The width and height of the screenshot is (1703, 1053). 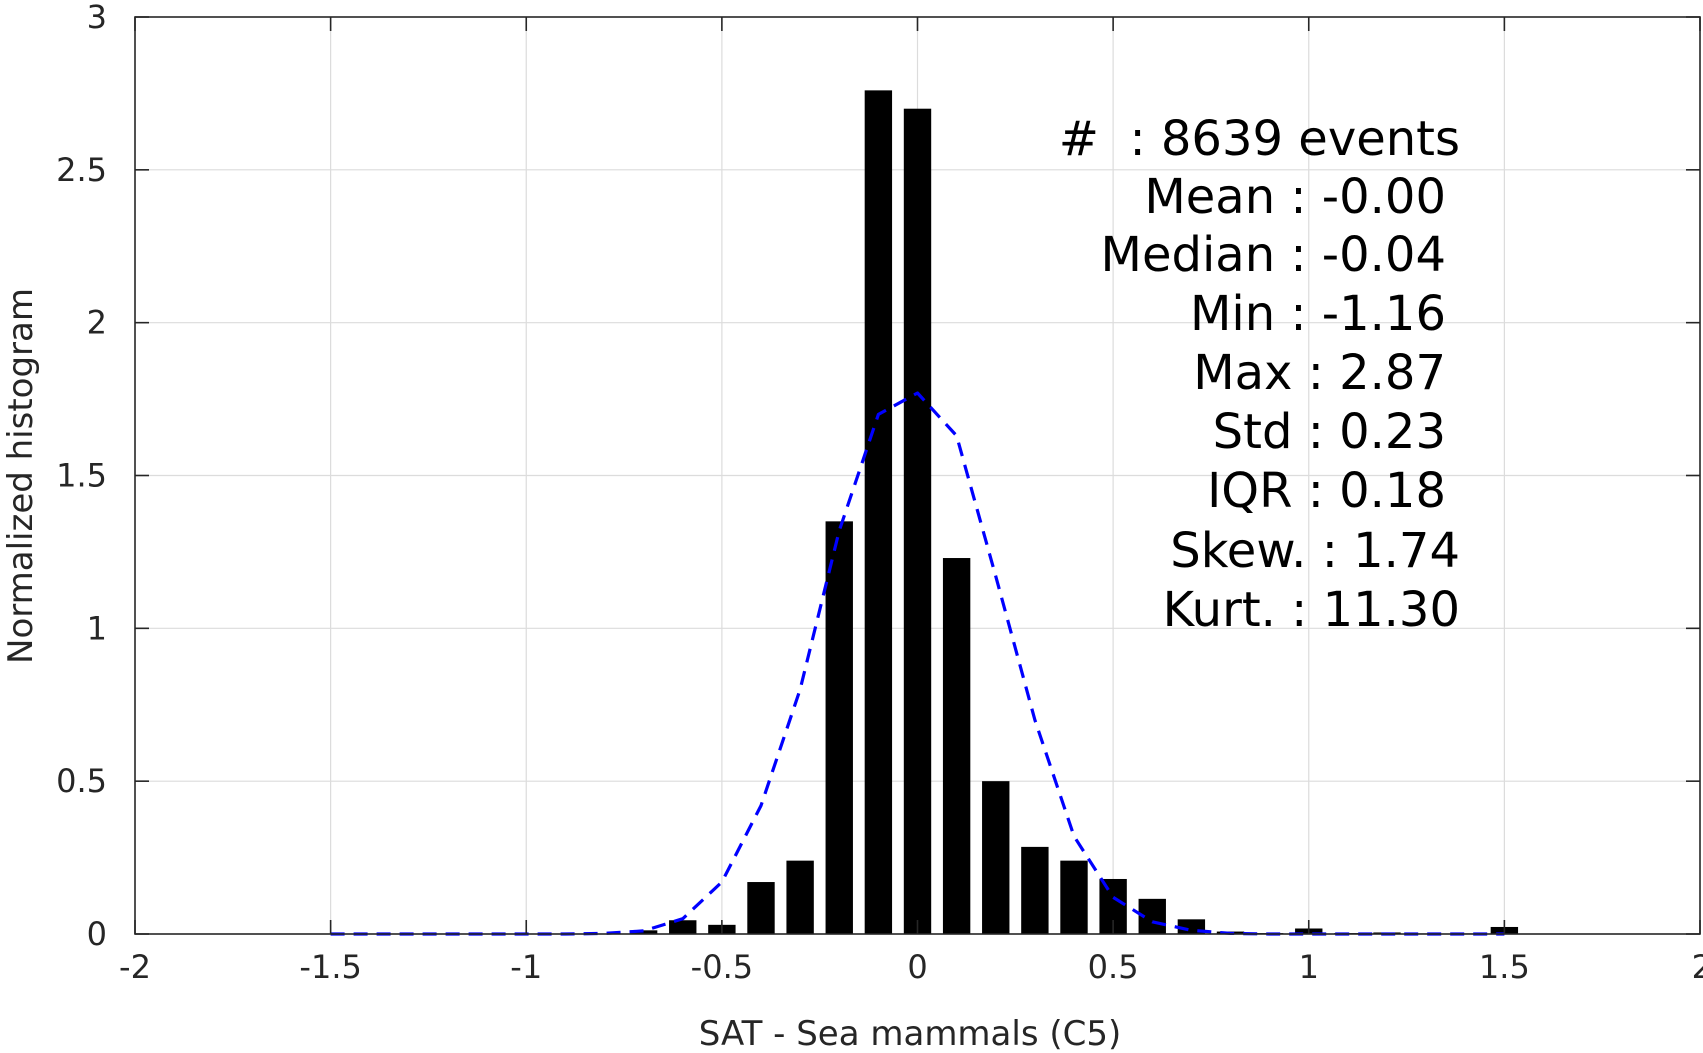 I want to click on y-tick-label: 1.5, so click(x=81, y=476).